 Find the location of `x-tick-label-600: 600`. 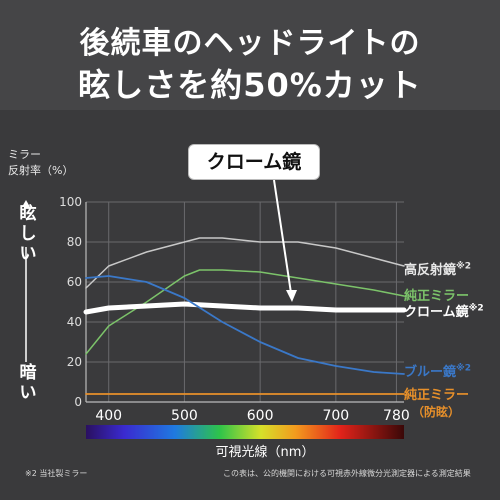

x-tick-label-600: 600 is located at coordinates (260, 416).